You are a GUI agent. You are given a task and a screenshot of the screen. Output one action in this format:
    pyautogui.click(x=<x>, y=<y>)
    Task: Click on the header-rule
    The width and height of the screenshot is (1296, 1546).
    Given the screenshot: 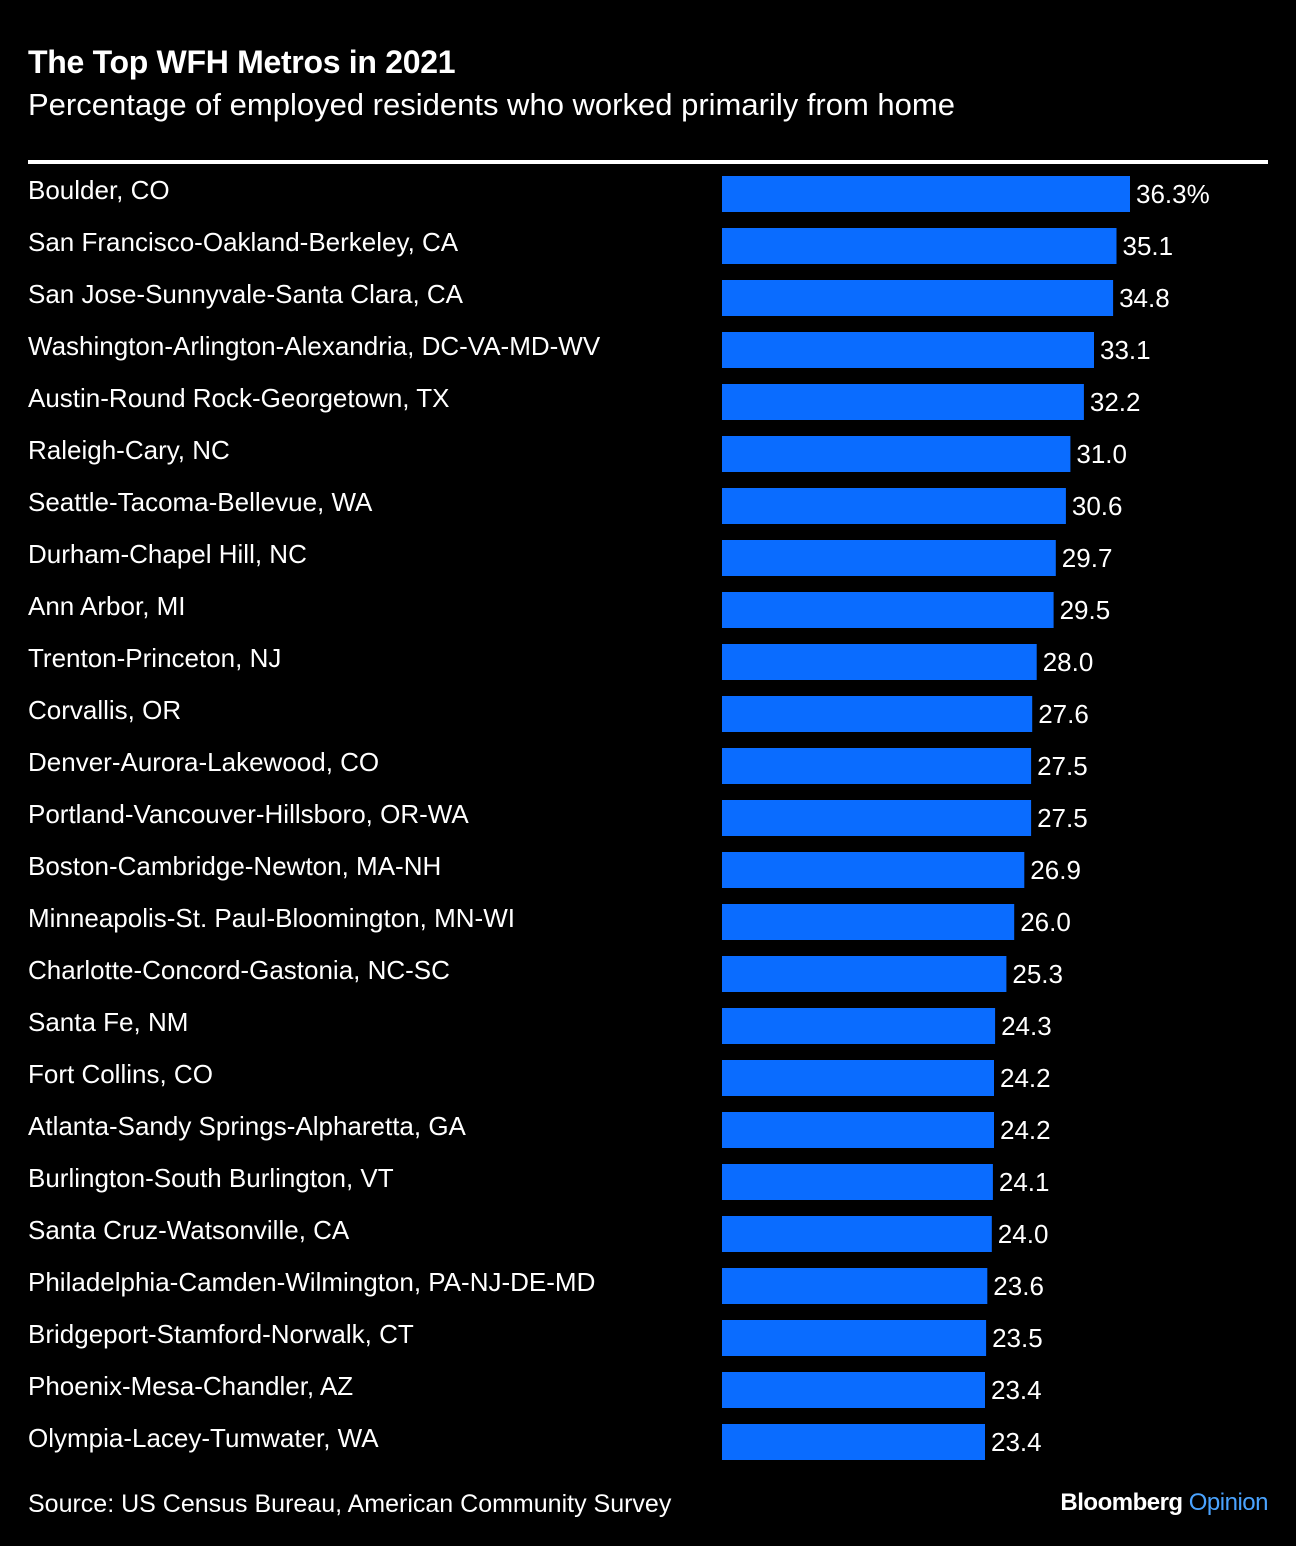 What is the action you would take?
    pyautogui.click(x=648, y=162)
    